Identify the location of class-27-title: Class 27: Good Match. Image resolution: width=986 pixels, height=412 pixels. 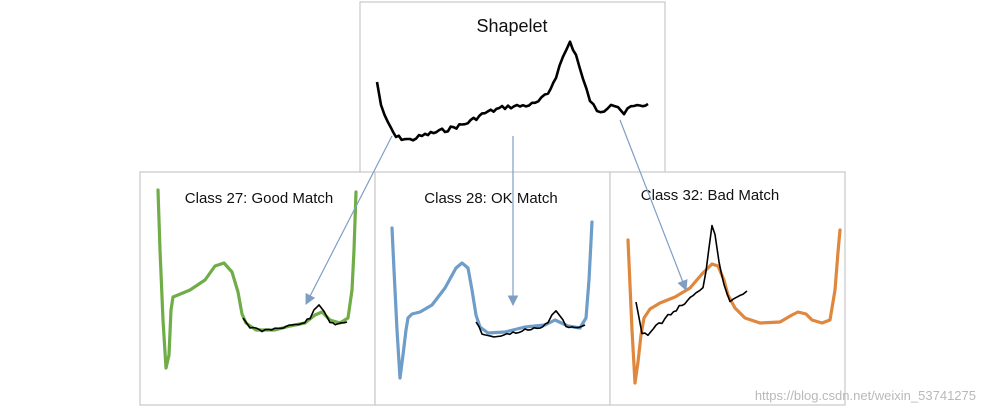
(259, 198).